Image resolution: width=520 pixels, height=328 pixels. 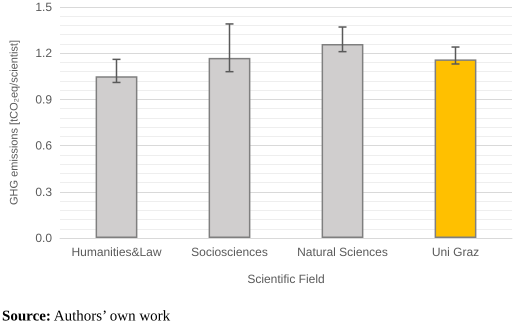 What do you see at coordinates (43, 99) in the screenshot?
I see `y-tick-label: 0.9` at bounding box center [43, 99].